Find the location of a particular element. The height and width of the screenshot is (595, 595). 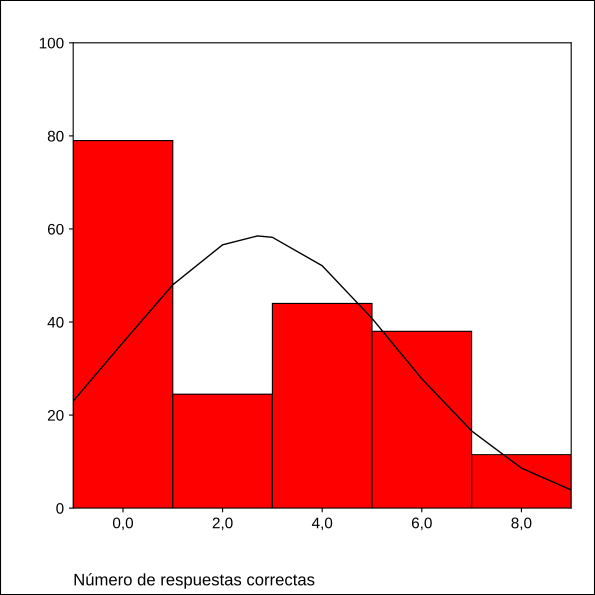

y-tick-label: 0 is located at coordinates (60, 508).